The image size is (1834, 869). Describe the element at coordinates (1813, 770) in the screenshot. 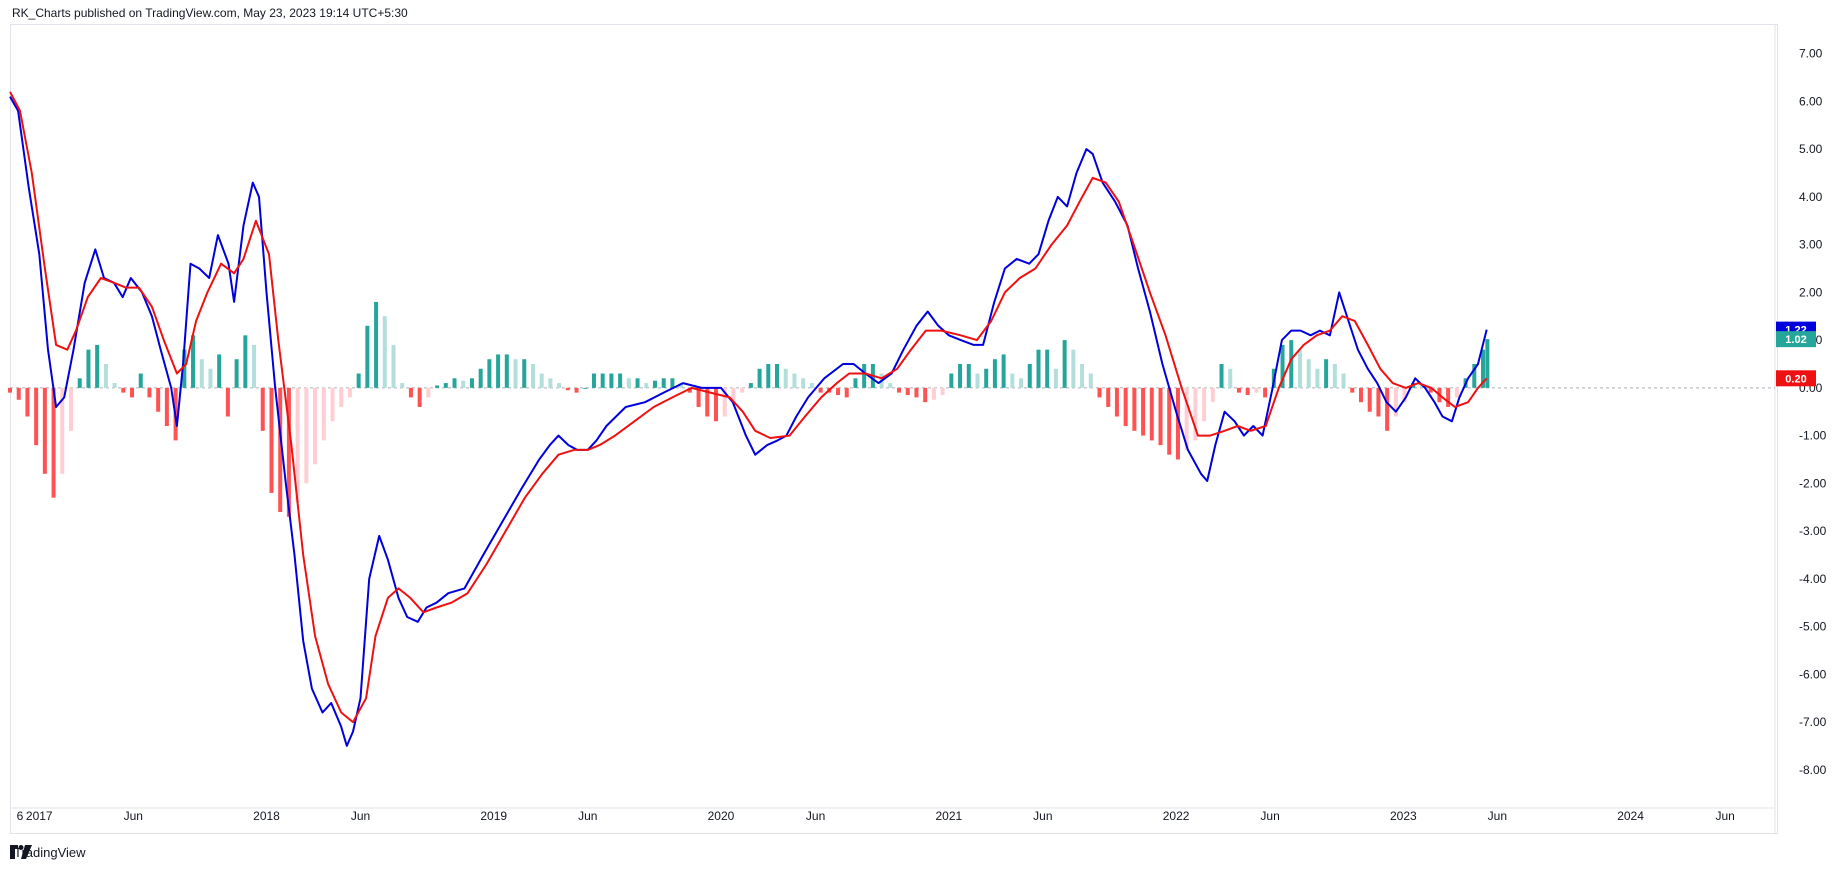

I see `price-tick-label: -8.00` at that location.